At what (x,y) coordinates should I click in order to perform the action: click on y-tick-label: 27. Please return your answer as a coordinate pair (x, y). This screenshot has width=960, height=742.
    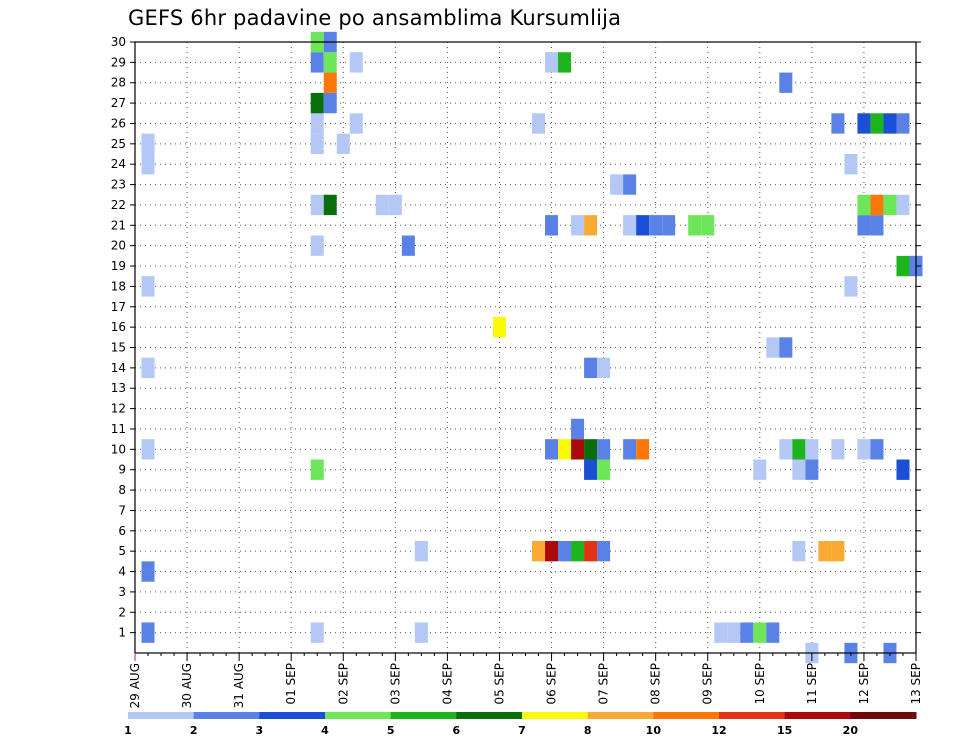
    Looking at the image, I should click on (118, 103).